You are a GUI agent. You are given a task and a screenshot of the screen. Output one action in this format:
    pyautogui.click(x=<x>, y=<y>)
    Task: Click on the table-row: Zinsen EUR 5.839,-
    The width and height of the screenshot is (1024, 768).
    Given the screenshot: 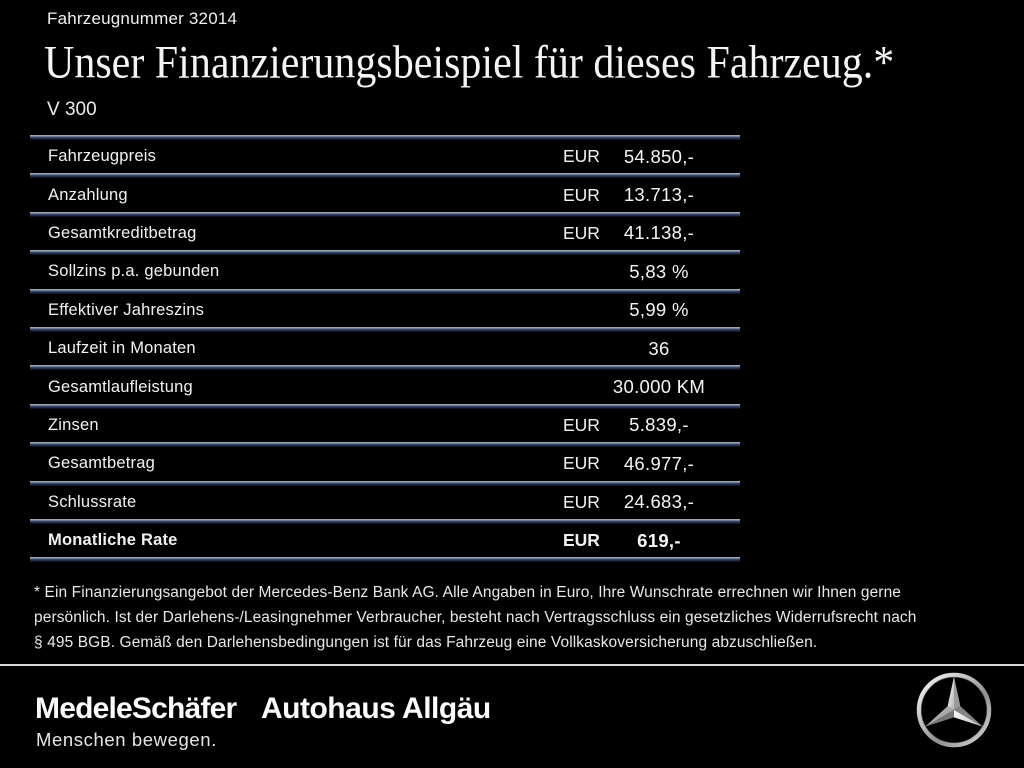 What is the action you would take?
    pyautogui.click(x=385, y=425)
    